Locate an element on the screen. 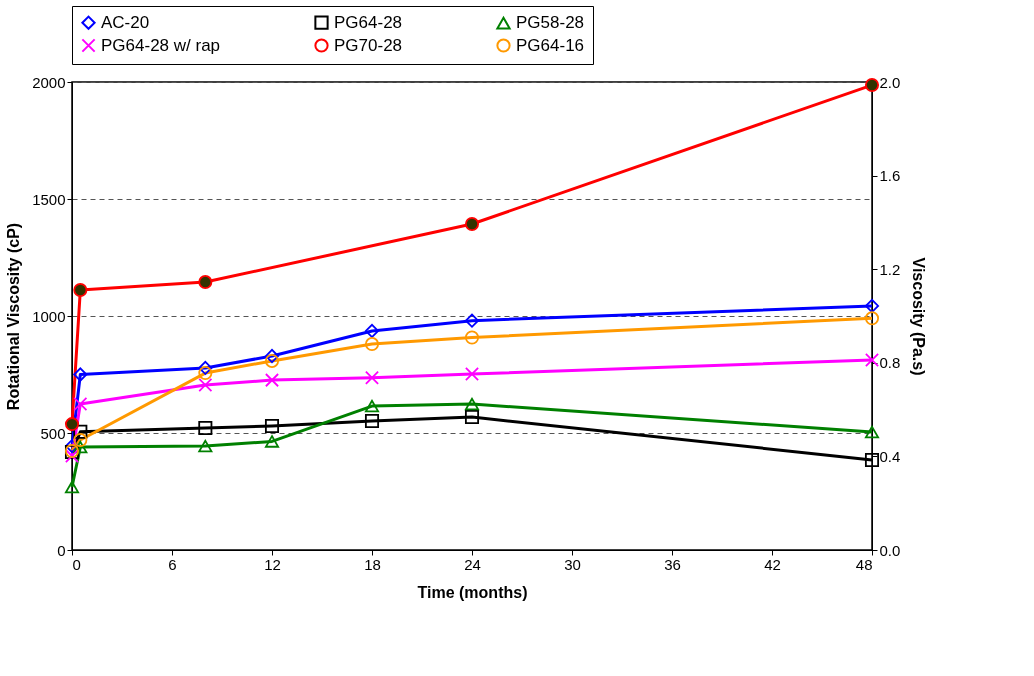  legend-label: PG70-28 is located at coordinates (368, 45).